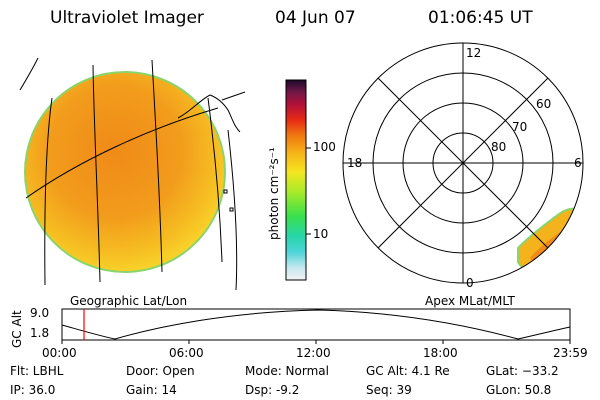  I want to click on colorbar-scale, so click(296, 180).